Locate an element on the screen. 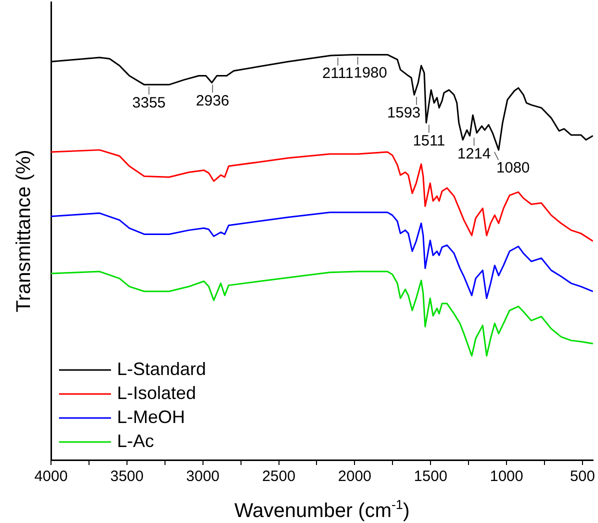 This screenshot has width=598, height=523. annotation: 1214 is located at coordinates (474, 153).